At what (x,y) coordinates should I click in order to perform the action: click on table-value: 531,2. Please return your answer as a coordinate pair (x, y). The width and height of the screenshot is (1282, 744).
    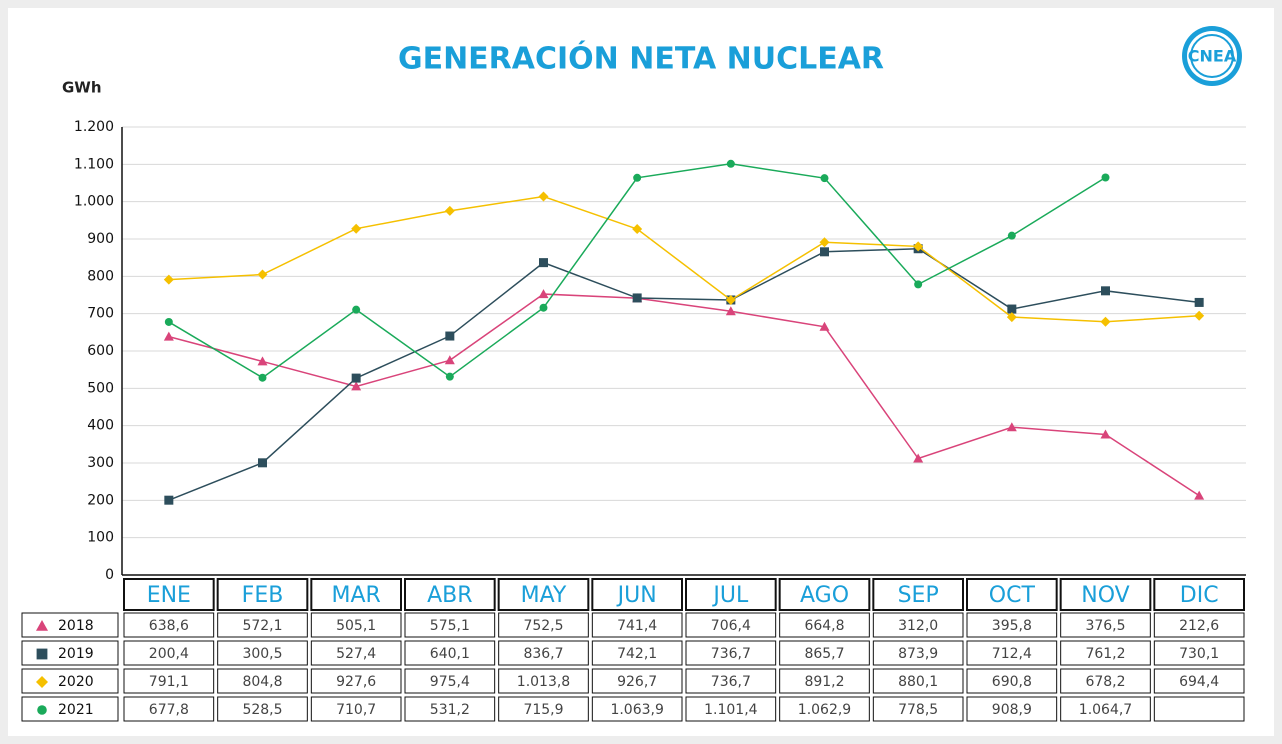
    Looking at the image, I should click on (450, 710).